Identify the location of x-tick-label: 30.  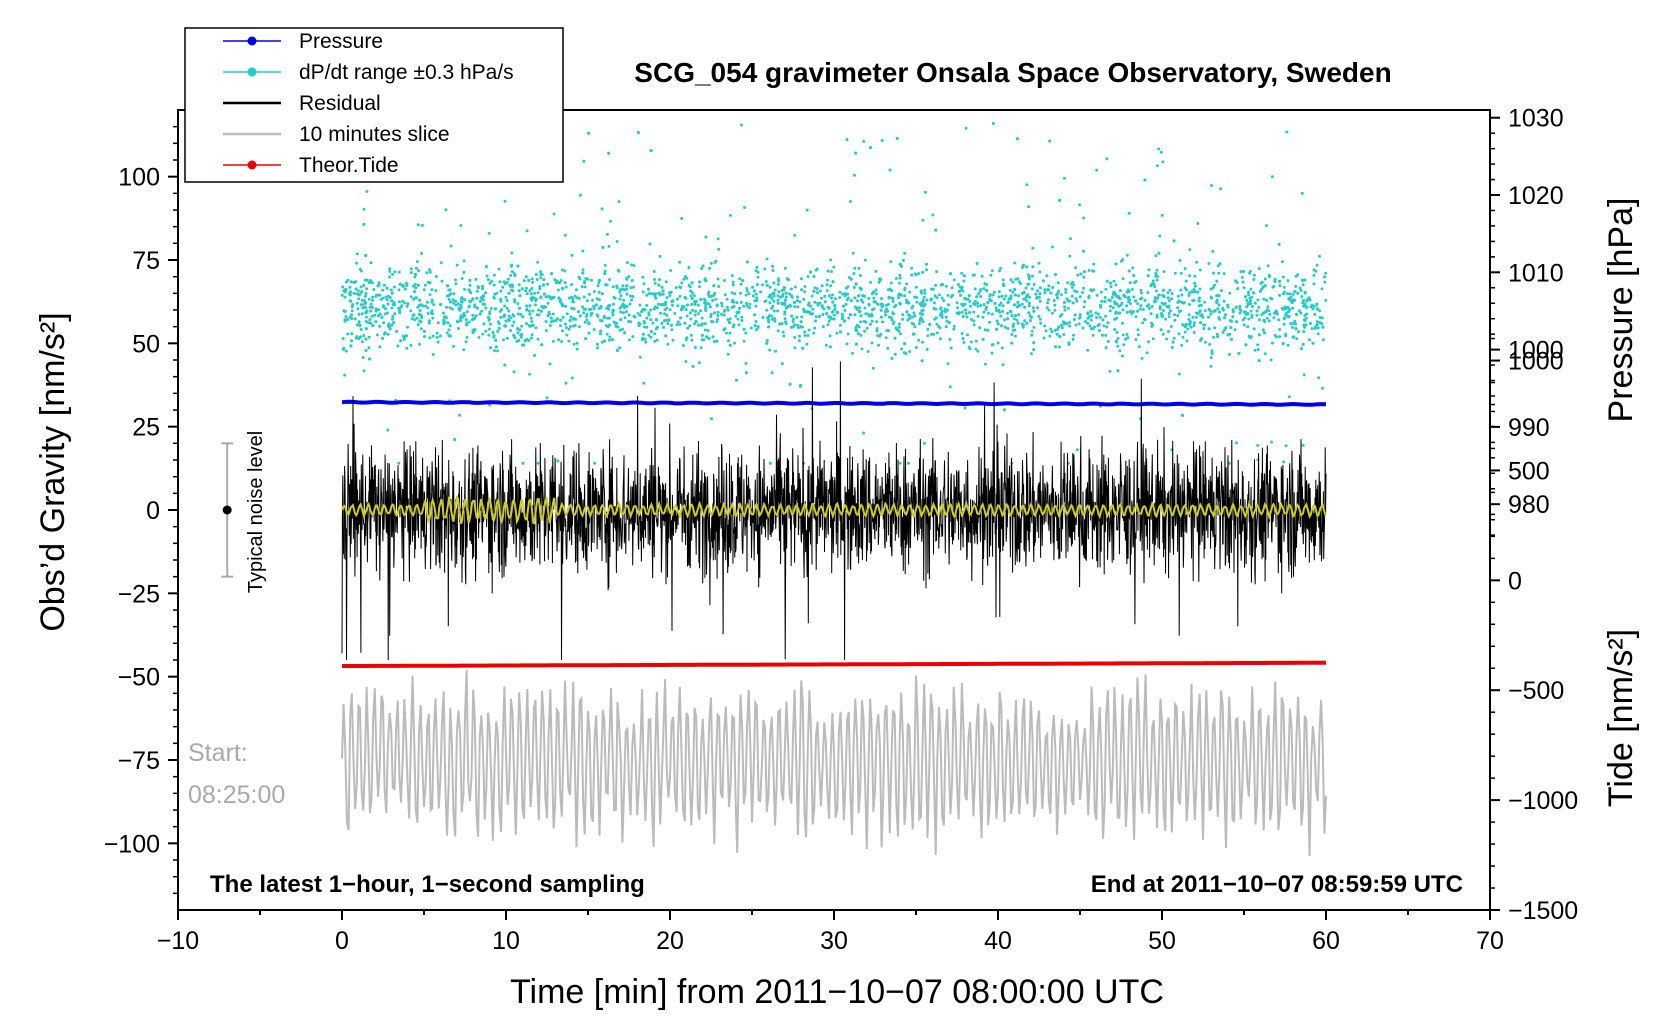
(834, 941).